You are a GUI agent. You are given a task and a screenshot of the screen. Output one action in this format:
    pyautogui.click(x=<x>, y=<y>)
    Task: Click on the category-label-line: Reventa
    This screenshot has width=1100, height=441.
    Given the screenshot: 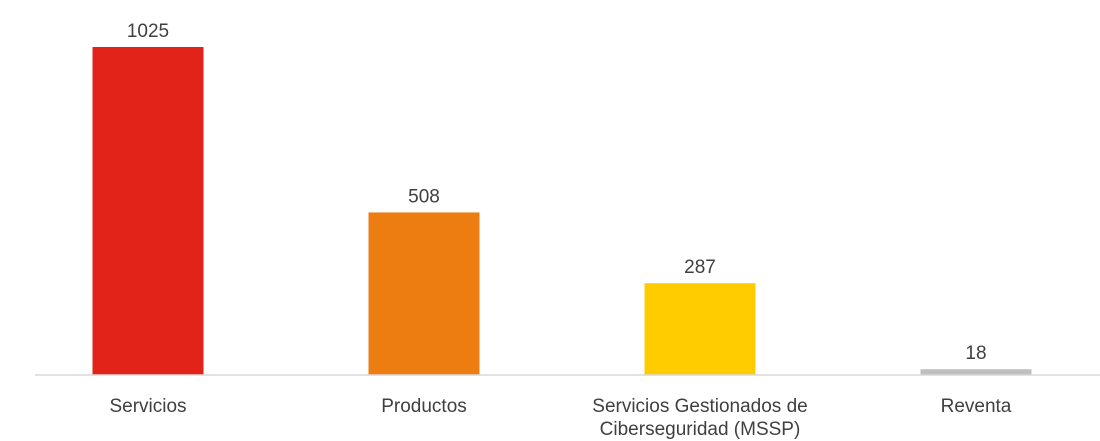 What is the action you would take?
    pyautogui.click(x=976, y=406)
    